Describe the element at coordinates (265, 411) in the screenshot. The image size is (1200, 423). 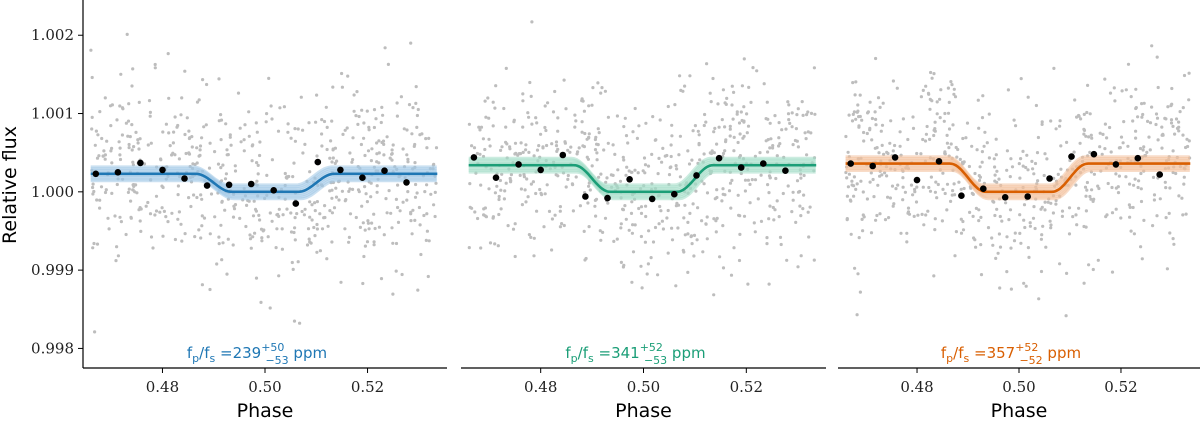
I see `x-axis-label: Phase` at that location.